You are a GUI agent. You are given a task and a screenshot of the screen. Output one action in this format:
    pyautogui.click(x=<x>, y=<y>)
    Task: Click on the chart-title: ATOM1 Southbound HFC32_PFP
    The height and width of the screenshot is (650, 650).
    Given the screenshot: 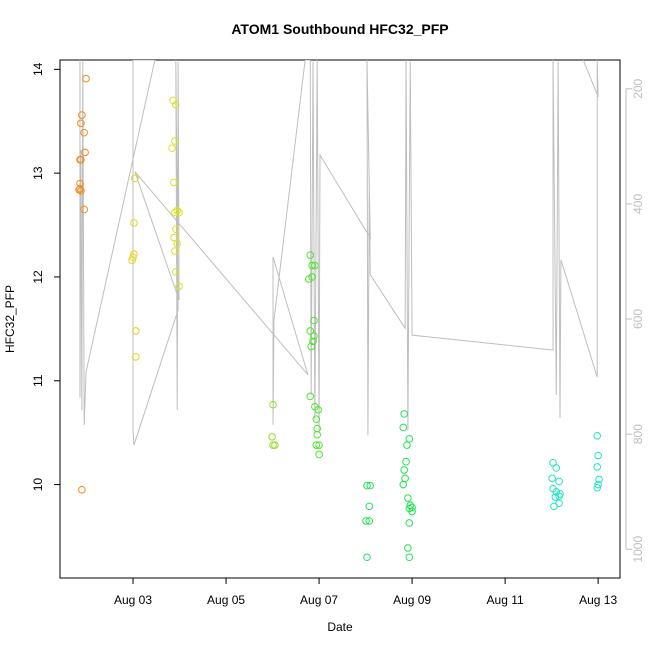 What is the action you would take?
    pyautogui.click(x=339, y=29)
    